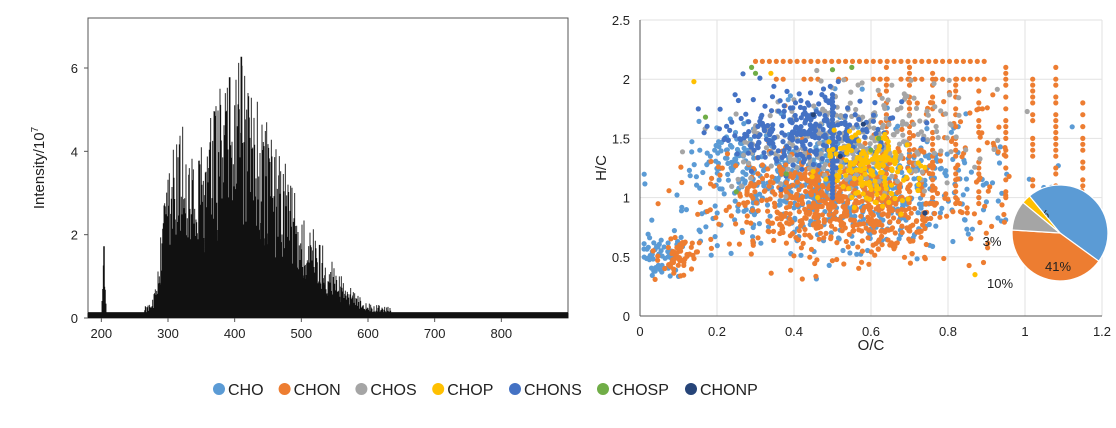 This screenshot has height=428, width=1116. What do you see at coordinates (35, 129) in the screenshot?
I see `spectrum-y-label-exponent: 7` at bounding box center [35, 129].